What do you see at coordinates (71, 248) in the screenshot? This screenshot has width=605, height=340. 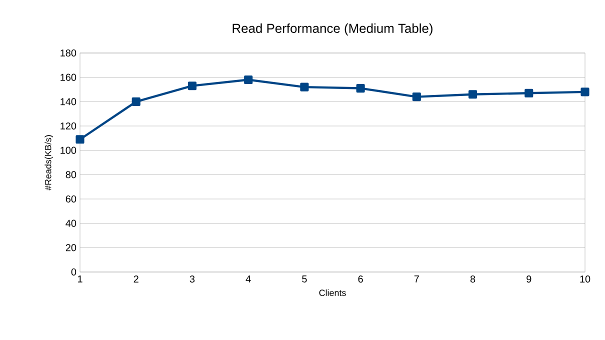 I see `y-tick-label: 20` at bounding box center [71, 248].